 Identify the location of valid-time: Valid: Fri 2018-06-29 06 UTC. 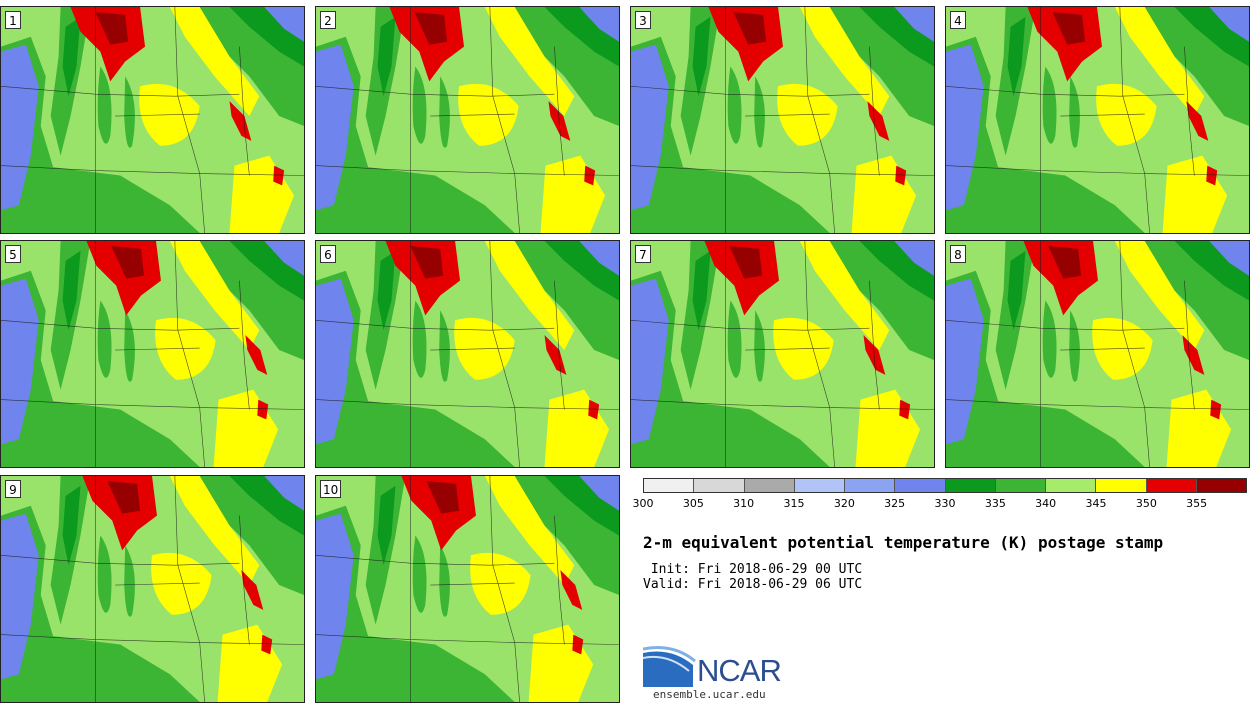
(753, 584).